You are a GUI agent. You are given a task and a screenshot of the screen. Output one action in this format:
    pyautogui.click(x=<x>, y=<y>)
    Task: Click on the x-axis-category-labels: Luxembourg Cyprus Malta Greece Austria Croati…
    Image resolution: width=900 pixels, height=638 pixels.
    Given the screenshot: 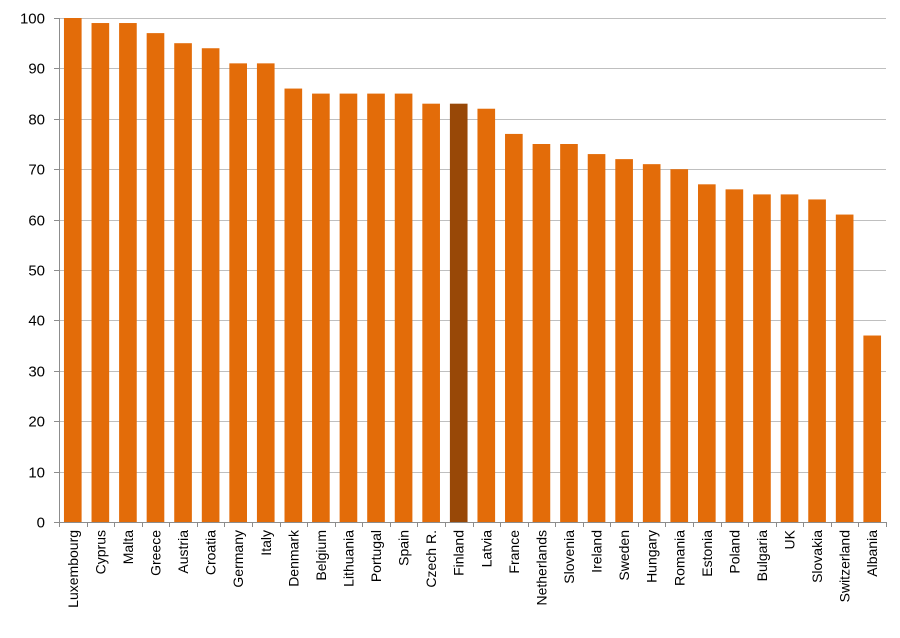 What is the action you would take?
    pyautogui.click(x=472, y=568)
    